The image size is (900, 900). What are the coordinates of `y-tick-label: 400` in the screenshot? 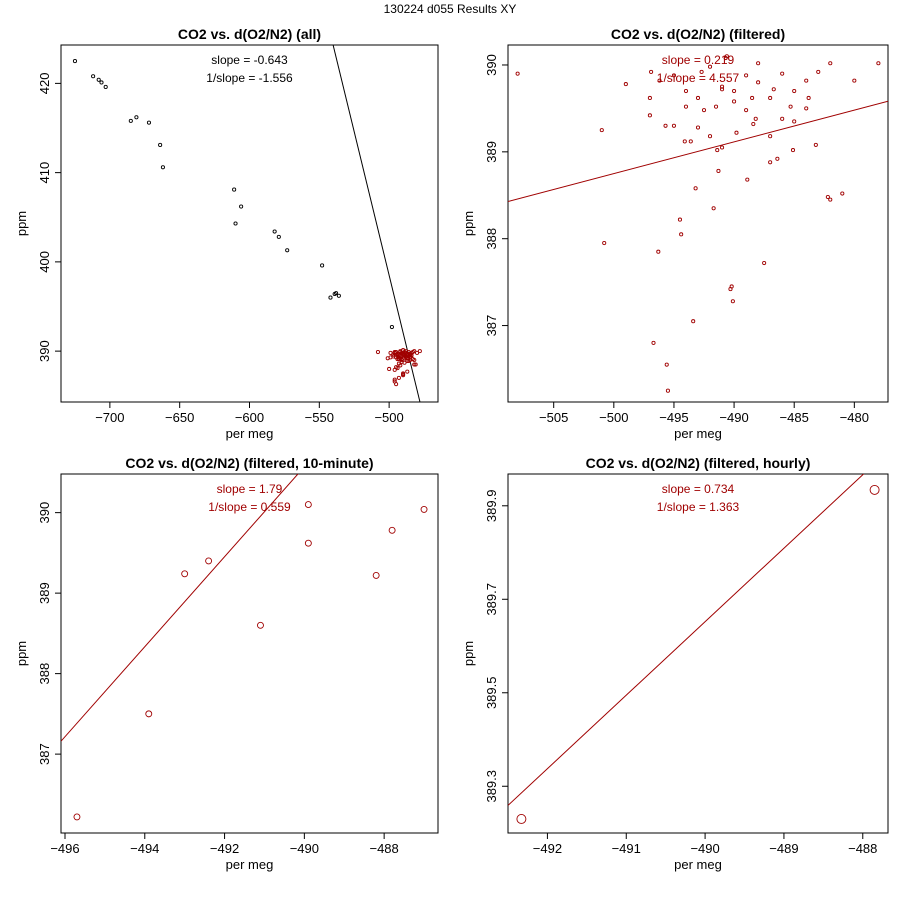 It's located at (44, 262).